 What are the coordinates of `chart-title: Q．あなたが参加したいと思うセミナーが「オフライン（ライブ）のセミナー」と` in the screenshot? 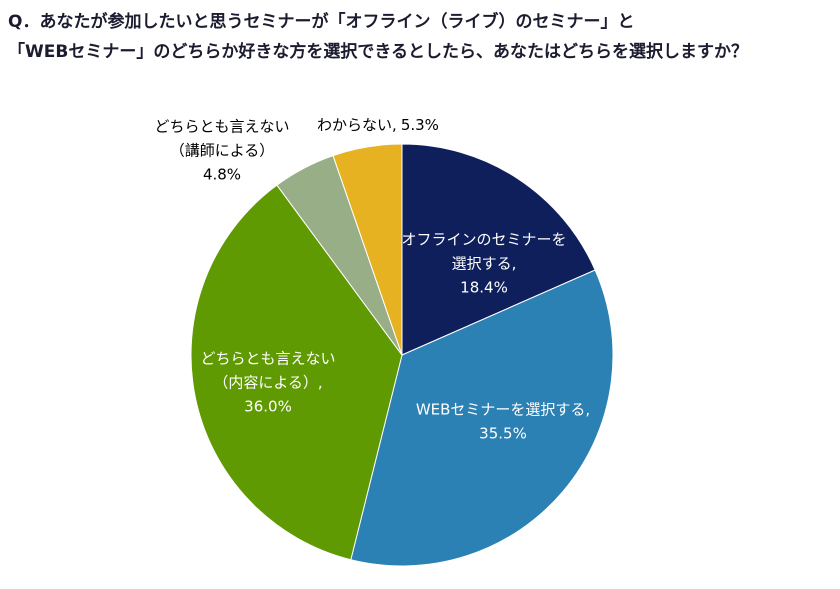 It's located at (321, 21).